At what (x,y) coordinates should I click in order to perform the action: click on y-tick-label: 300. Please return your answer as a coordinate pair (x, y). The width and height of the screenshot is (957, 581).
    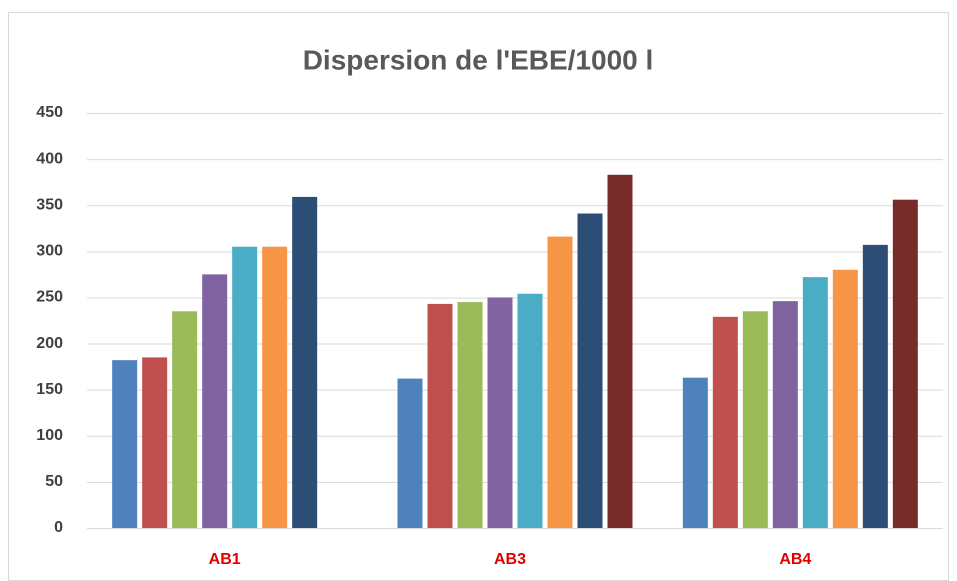
    Looking at the image, I should click on (49, 251).